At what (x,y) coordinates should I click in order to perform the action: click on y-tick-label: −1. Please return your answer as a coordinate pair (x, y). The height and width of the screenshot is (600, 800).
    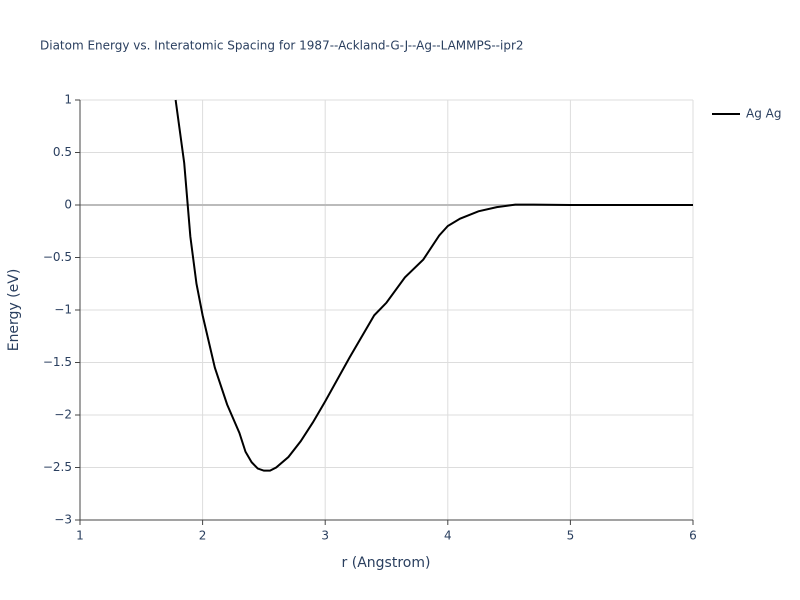
    Looking at the image, I should click on (63, 310).